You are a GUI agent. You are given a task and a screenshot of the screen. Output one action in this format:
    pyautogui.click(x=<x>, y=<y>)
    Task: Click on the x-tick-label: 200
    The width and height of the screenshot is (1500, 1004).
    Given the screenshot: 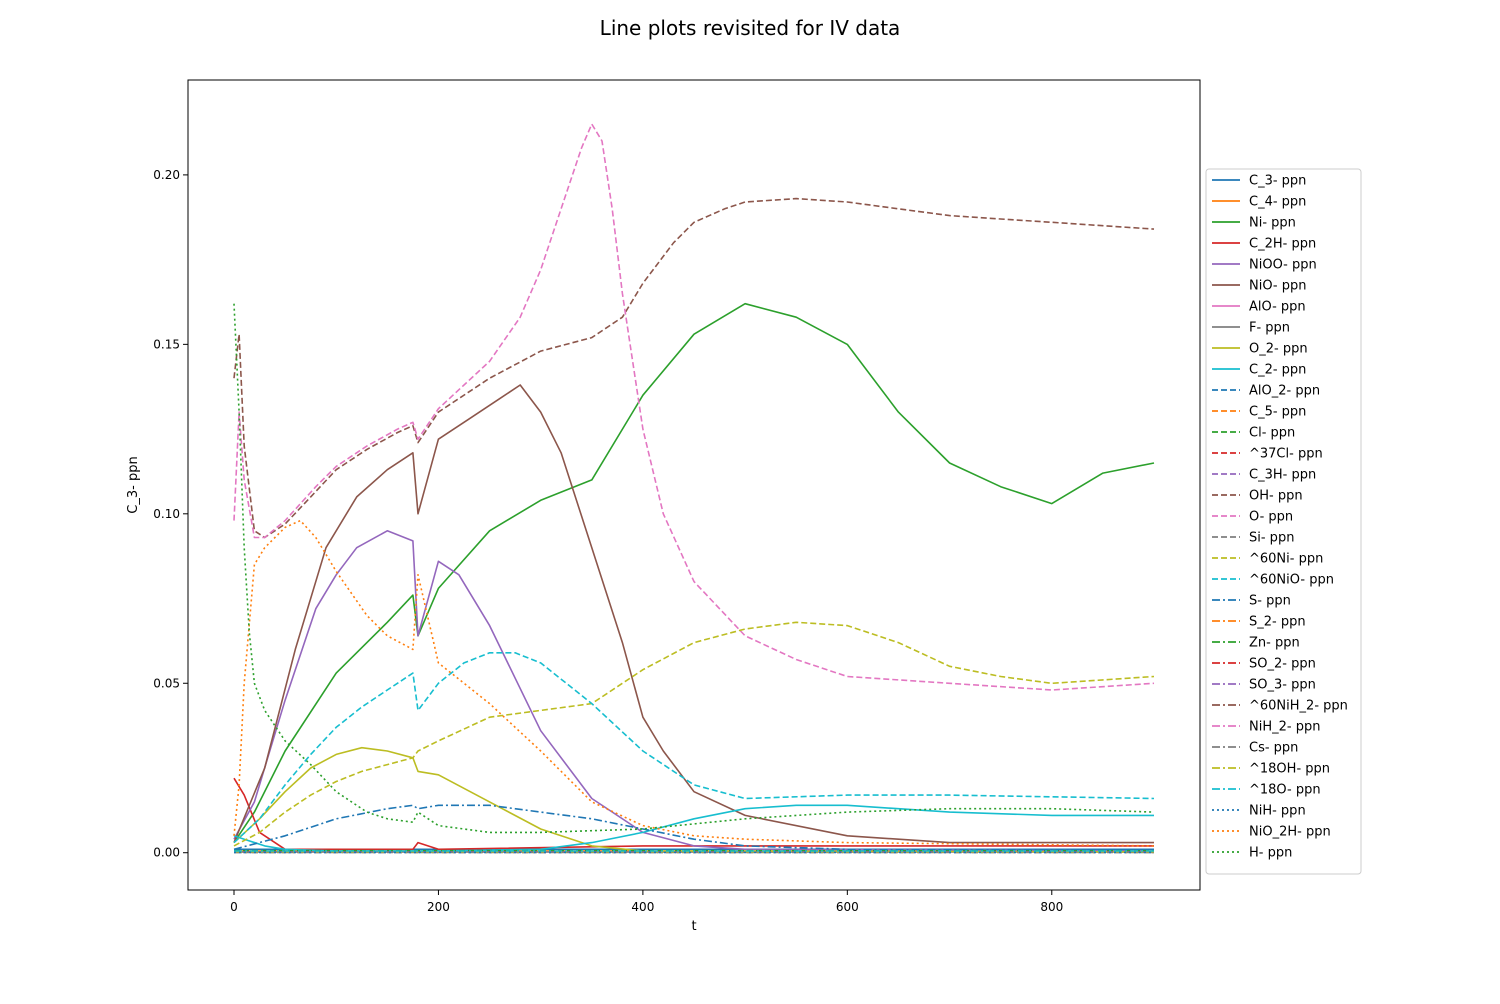 What is the action you would take?
    pyautogui.click(x=438, y=907)
    